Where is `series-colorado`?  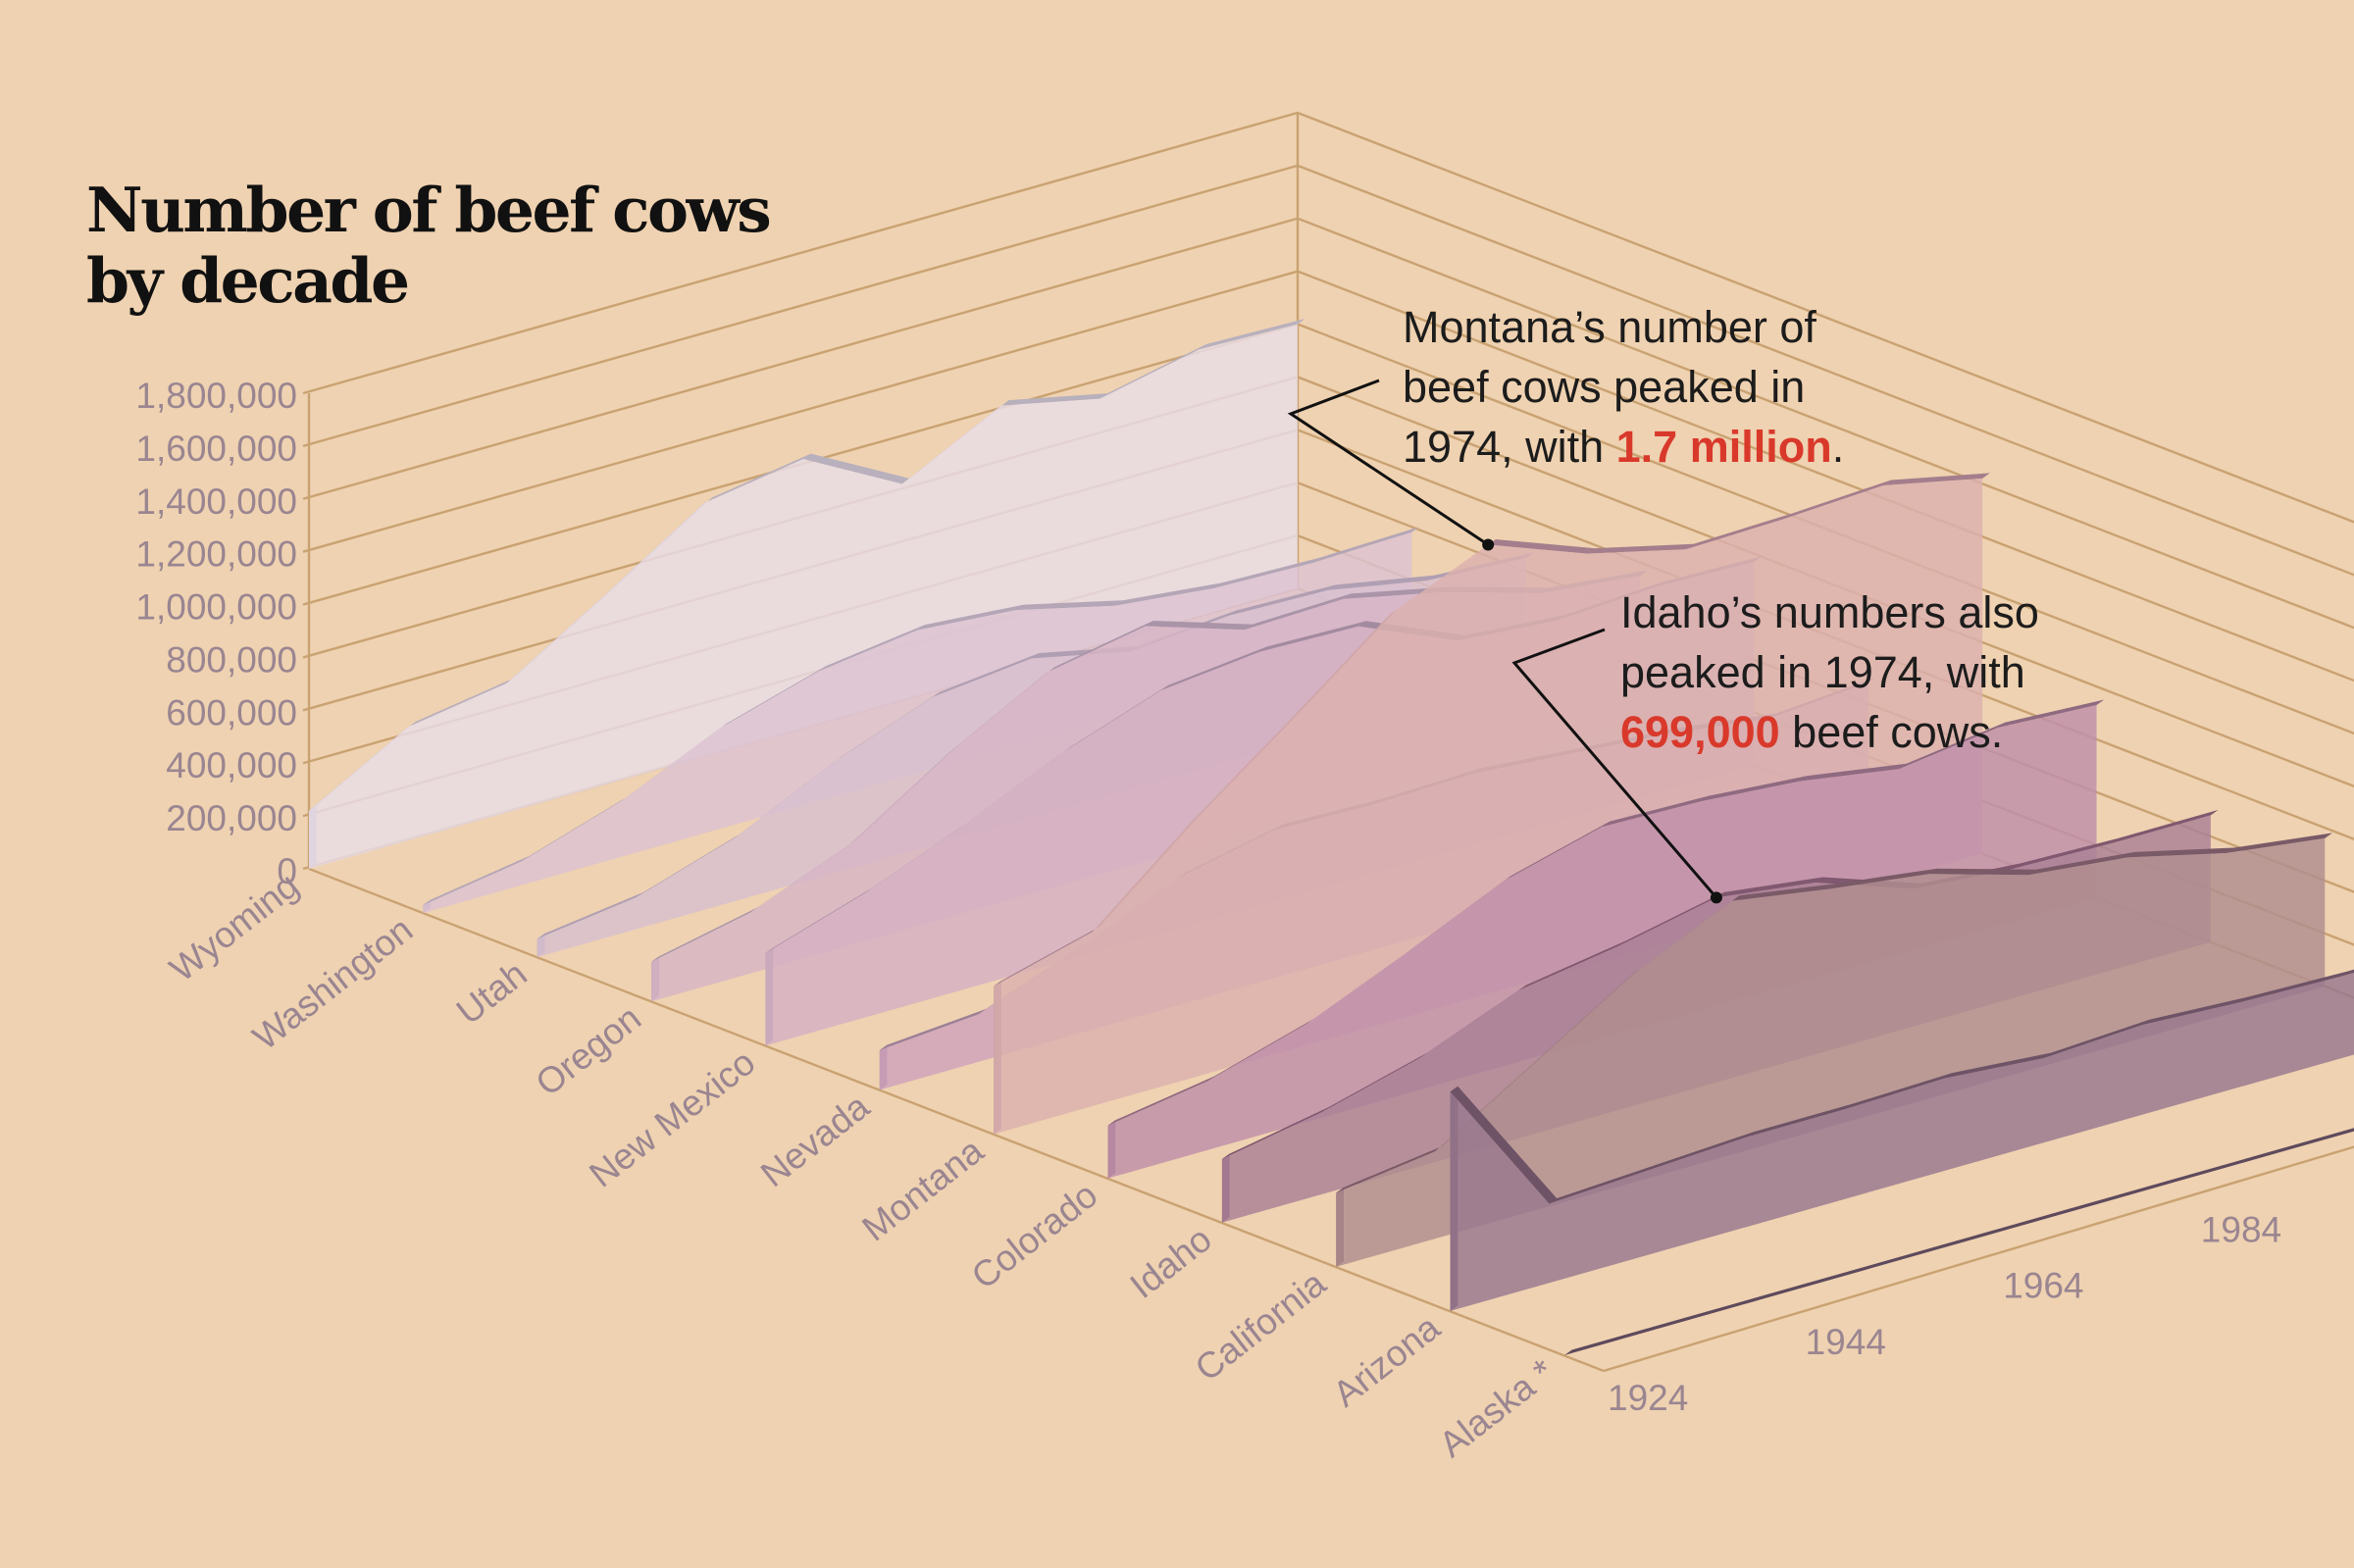 series-colorado is located at coordinates (1606, 939).